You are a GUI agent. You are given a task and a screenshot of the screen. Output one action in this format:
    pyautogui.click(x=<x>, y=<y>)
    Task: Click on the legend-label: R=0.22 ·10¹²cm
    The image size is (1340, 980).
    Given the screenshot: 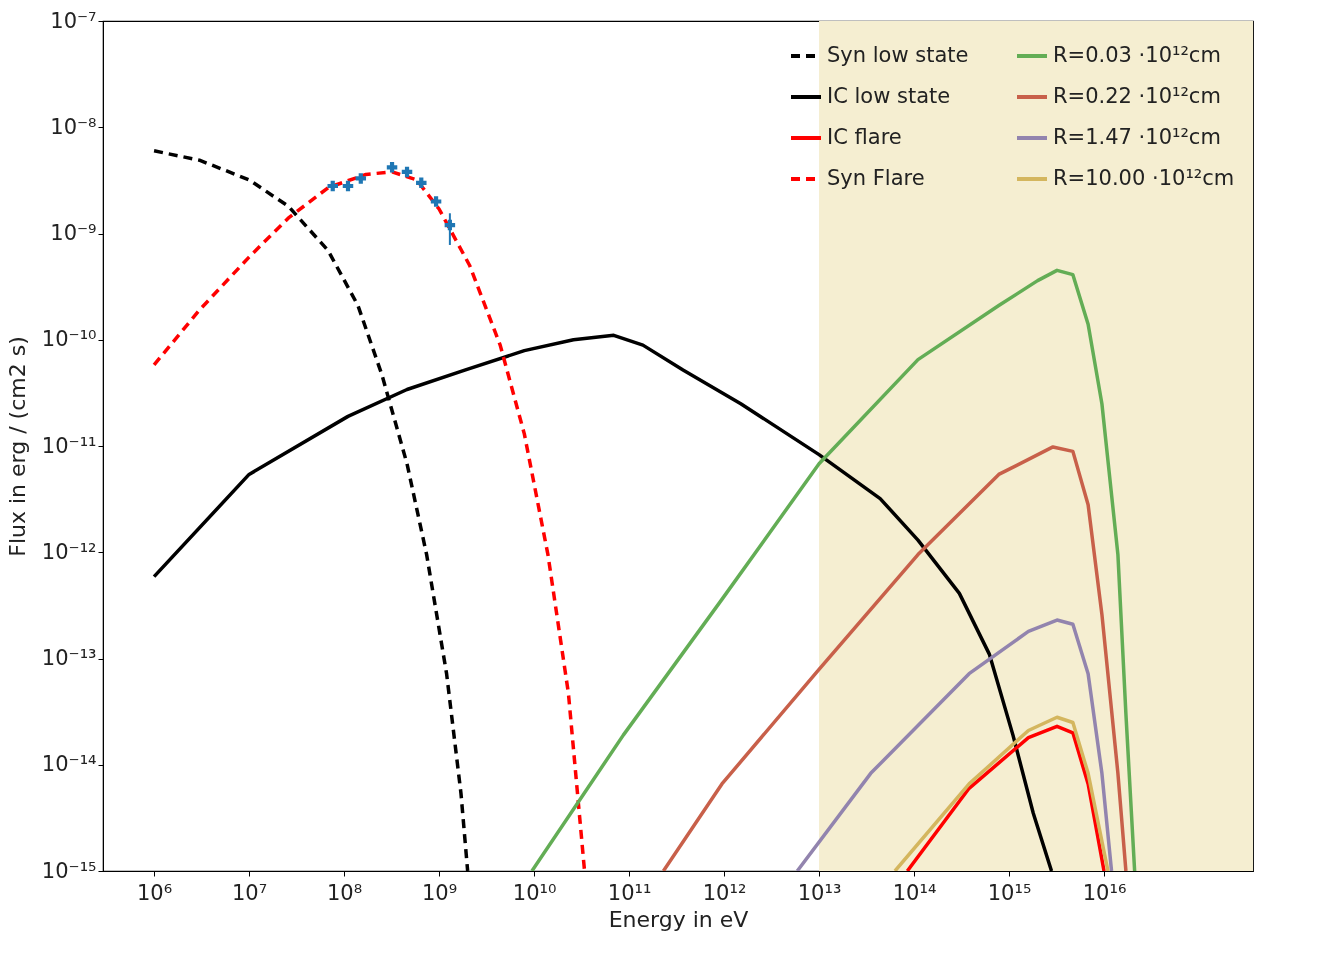 What is the action you would take?
    pyautogui.click(x=1137, y=96)
    